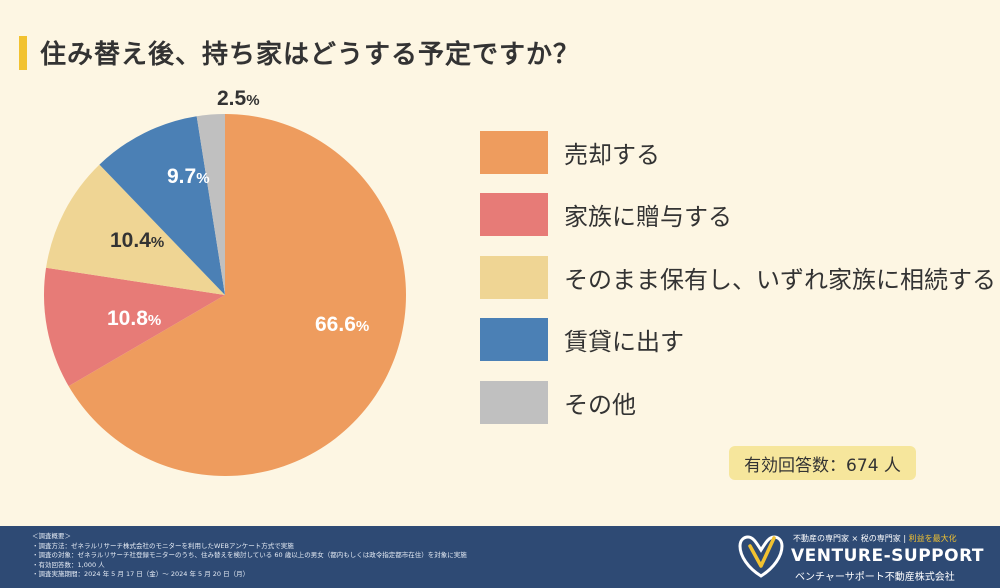  I want to click on pie-value-label: 10.8%, so click(134, 318).